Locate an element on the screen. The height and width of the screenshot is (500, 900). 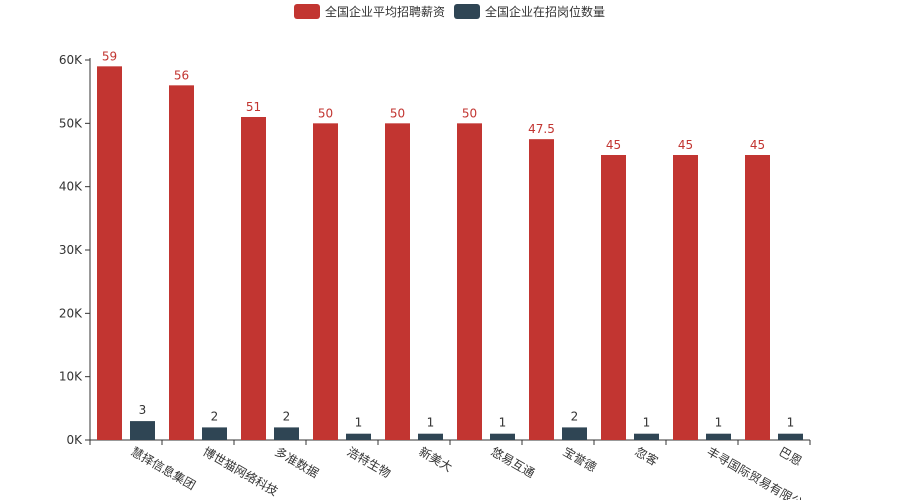
y-tick-label: 20K is located at coordinates (71, 313).